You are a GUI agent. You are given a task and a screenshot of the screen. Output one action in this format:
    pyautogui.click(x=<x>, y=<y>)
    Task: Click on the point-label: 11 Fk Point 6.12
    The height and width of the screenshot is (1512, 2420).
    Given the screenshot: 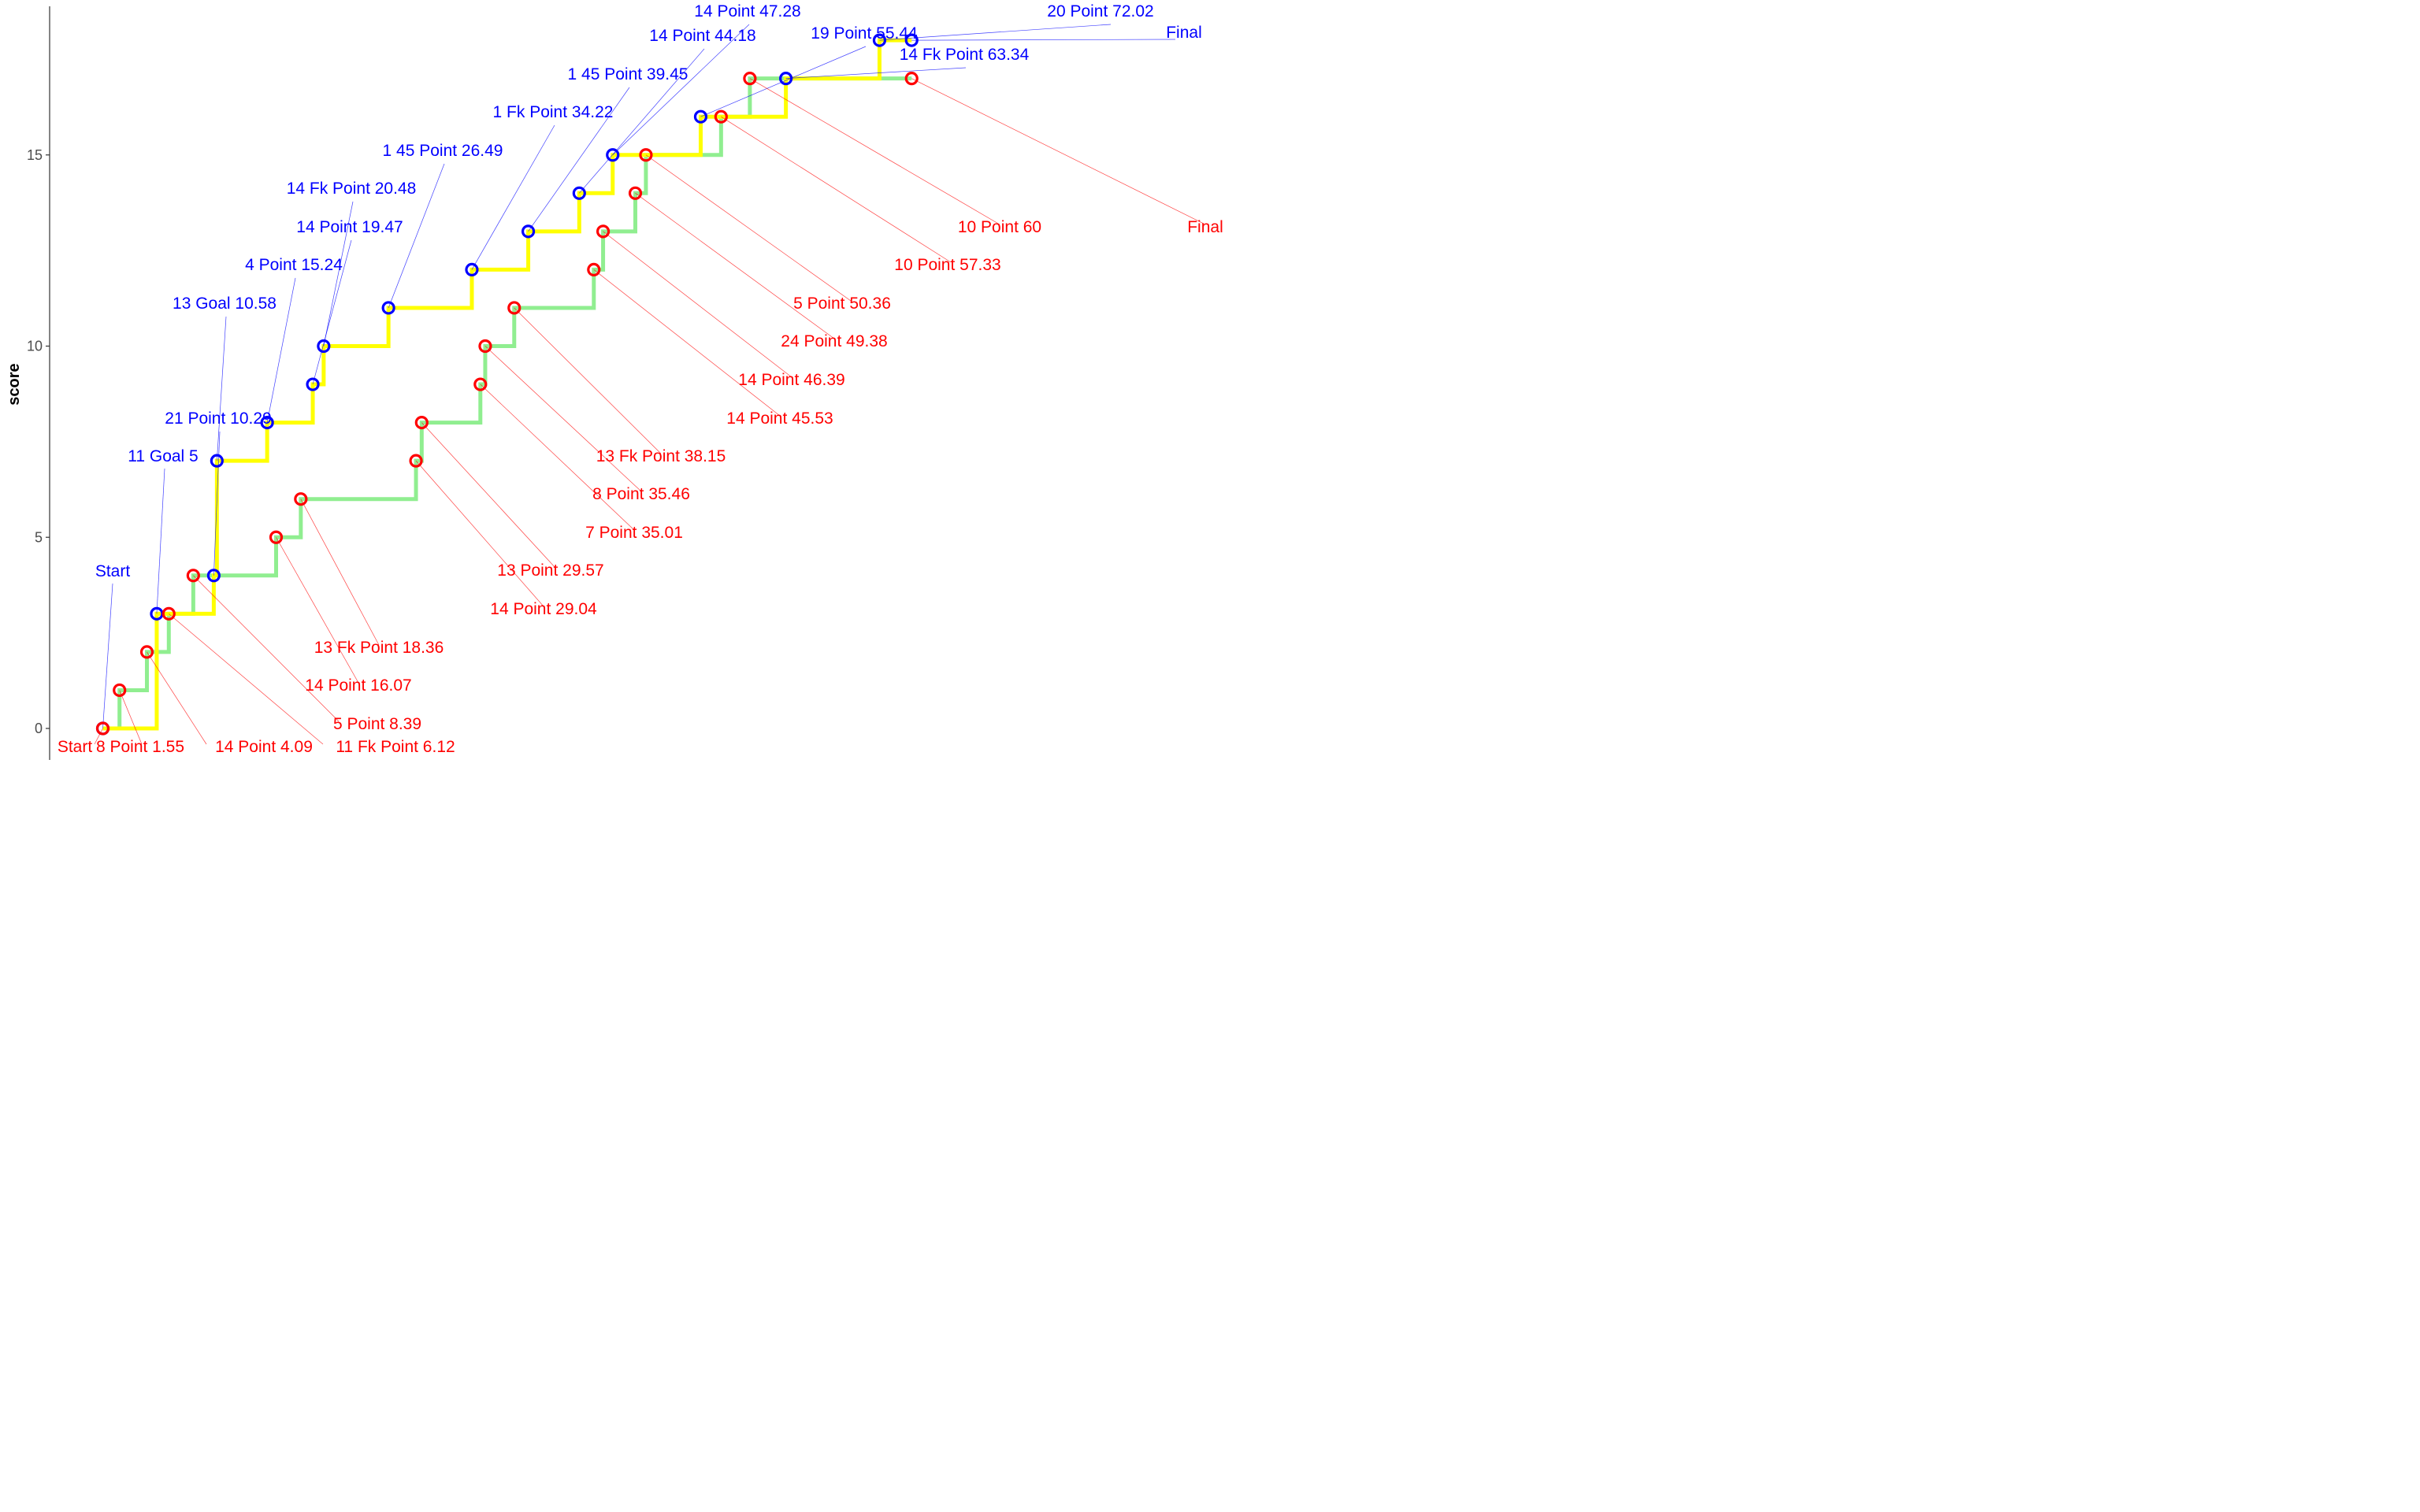 What is the action you would take?
    pyautogui.click(x=395, y=747)
    